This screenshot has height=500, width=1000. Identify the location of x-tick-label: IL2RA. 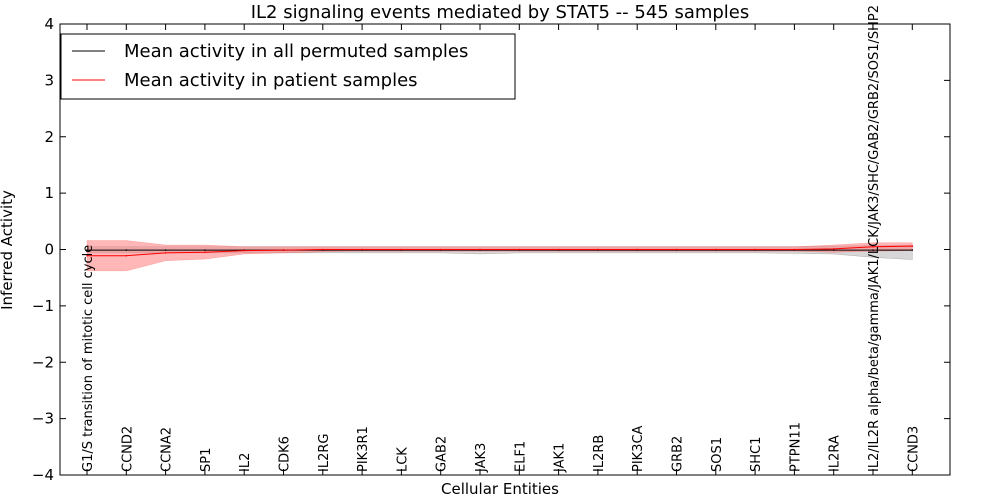
(835, 453).